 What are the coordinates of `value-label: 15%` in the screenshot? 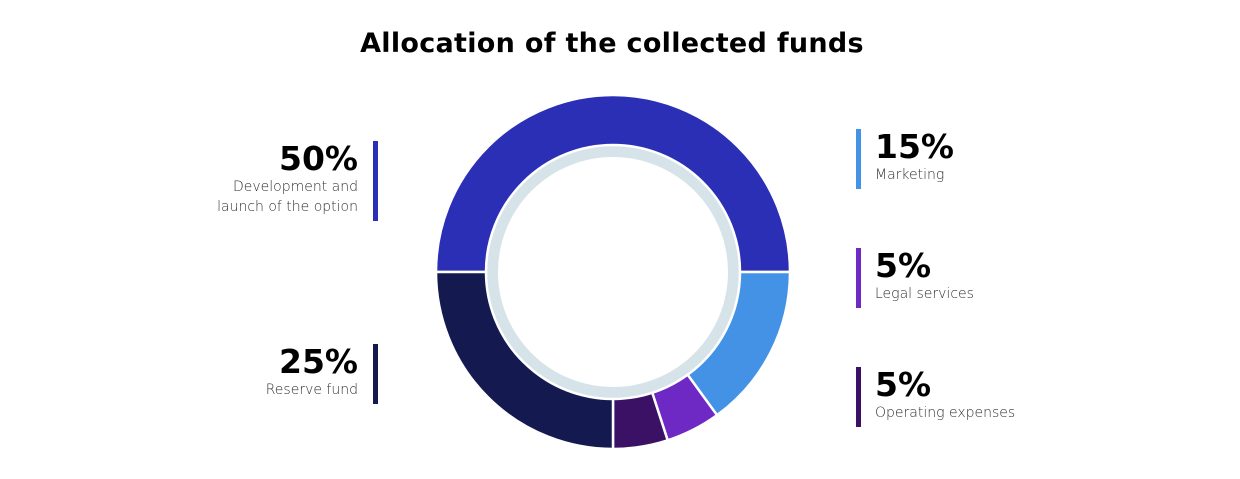 It's located at (914, 146).